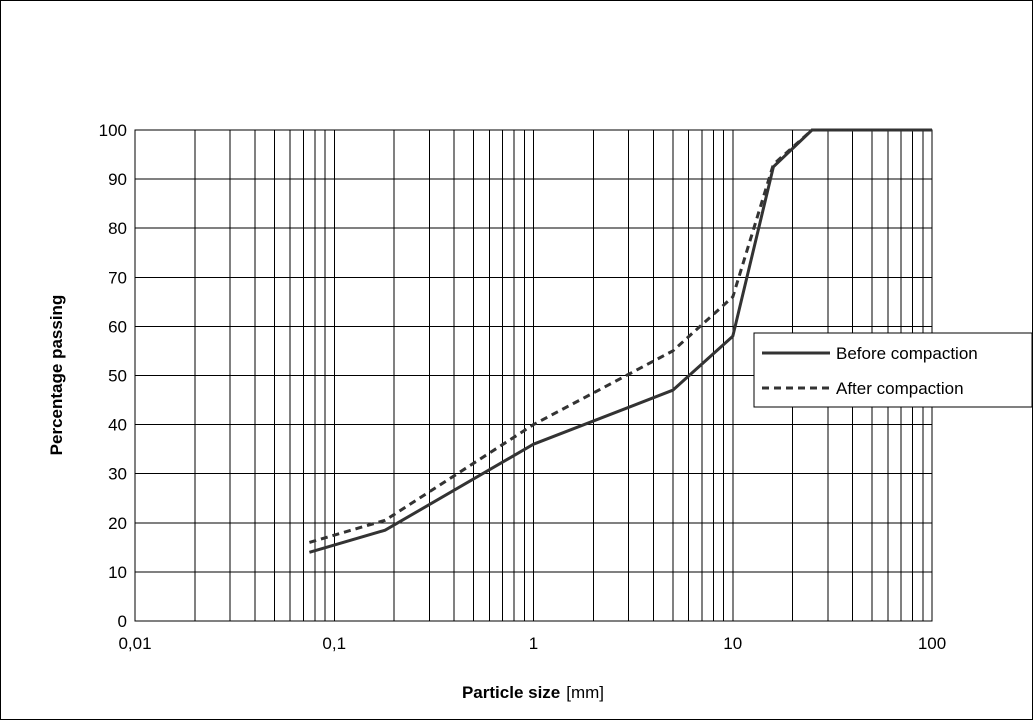  What do you see at coordinates (117, 326) in the screenshot?
I see `y-tick-label: 60` at bounding box center [117, 326].